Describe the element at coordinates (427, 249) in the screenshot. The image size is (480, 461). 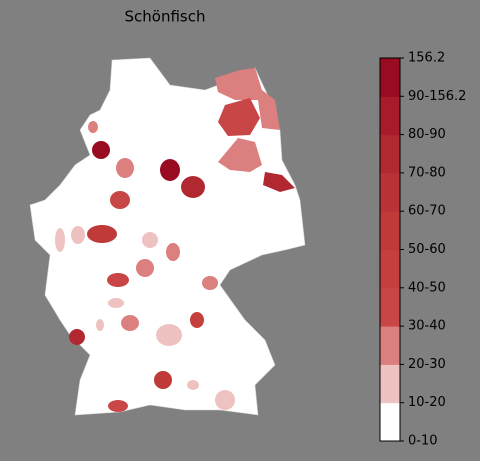
I see `colorbar-label: 50-60` at that location.